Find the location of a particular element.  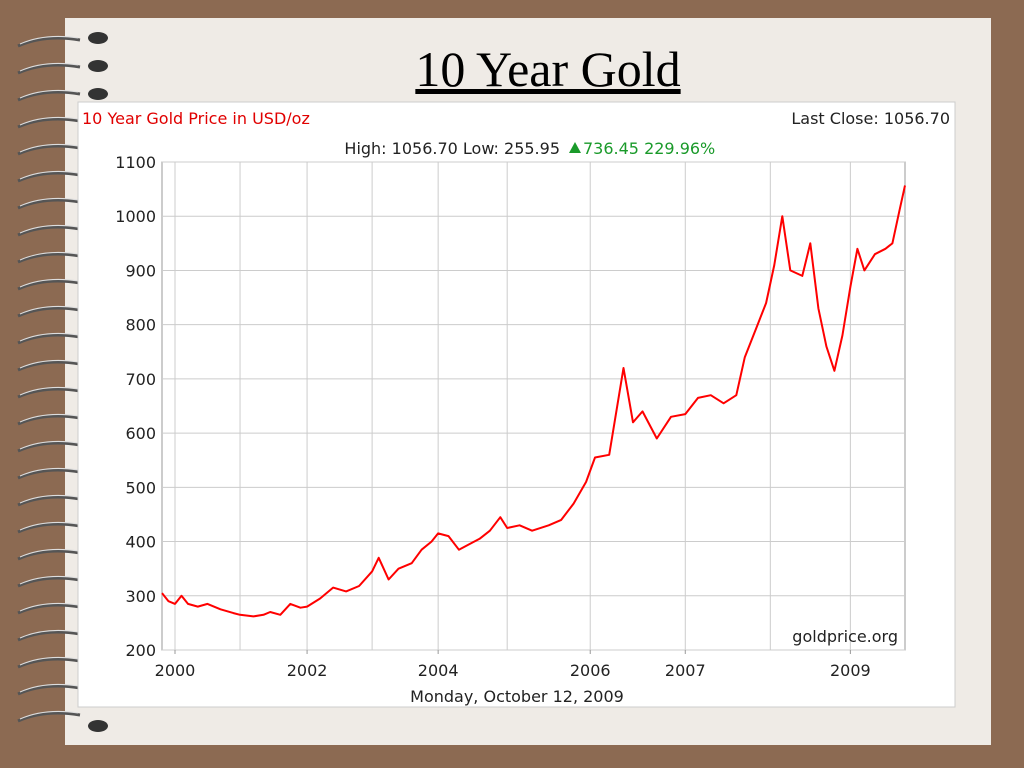

x-tick-label: 2009 is located at coordinates (850, 670).